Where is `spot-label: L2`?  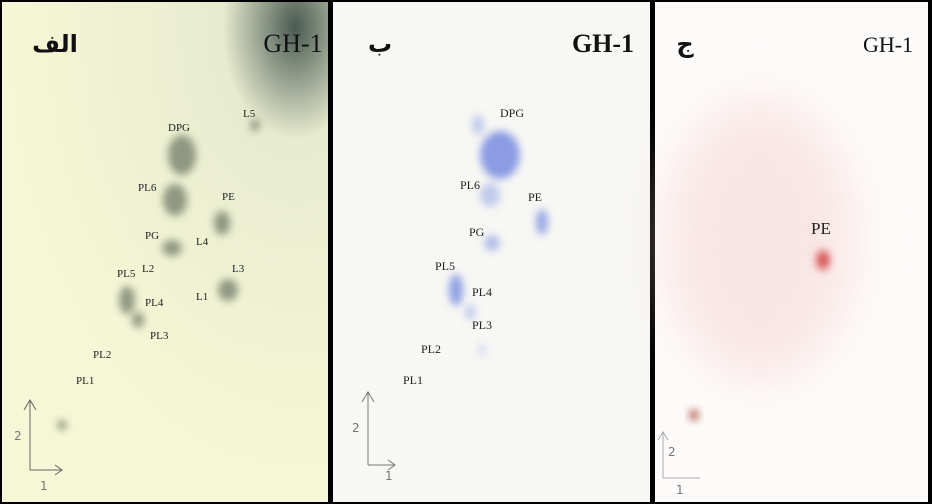 spot-label: L2 is located at coordinates (148, 269).